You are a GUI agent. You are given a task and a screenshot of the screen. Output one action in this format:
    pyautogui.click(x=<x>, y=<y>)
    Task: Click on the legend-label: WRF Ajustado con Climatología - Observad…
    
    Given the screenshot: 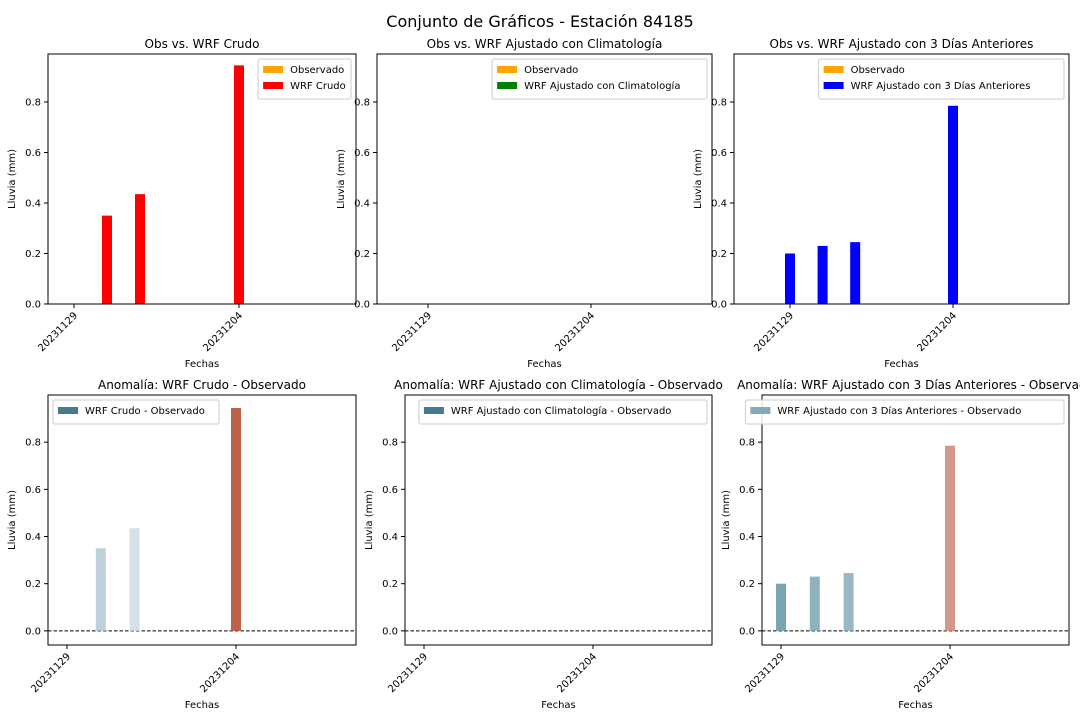 What is the action you would take?
    pyautogui.click(x=561, y=411)
    